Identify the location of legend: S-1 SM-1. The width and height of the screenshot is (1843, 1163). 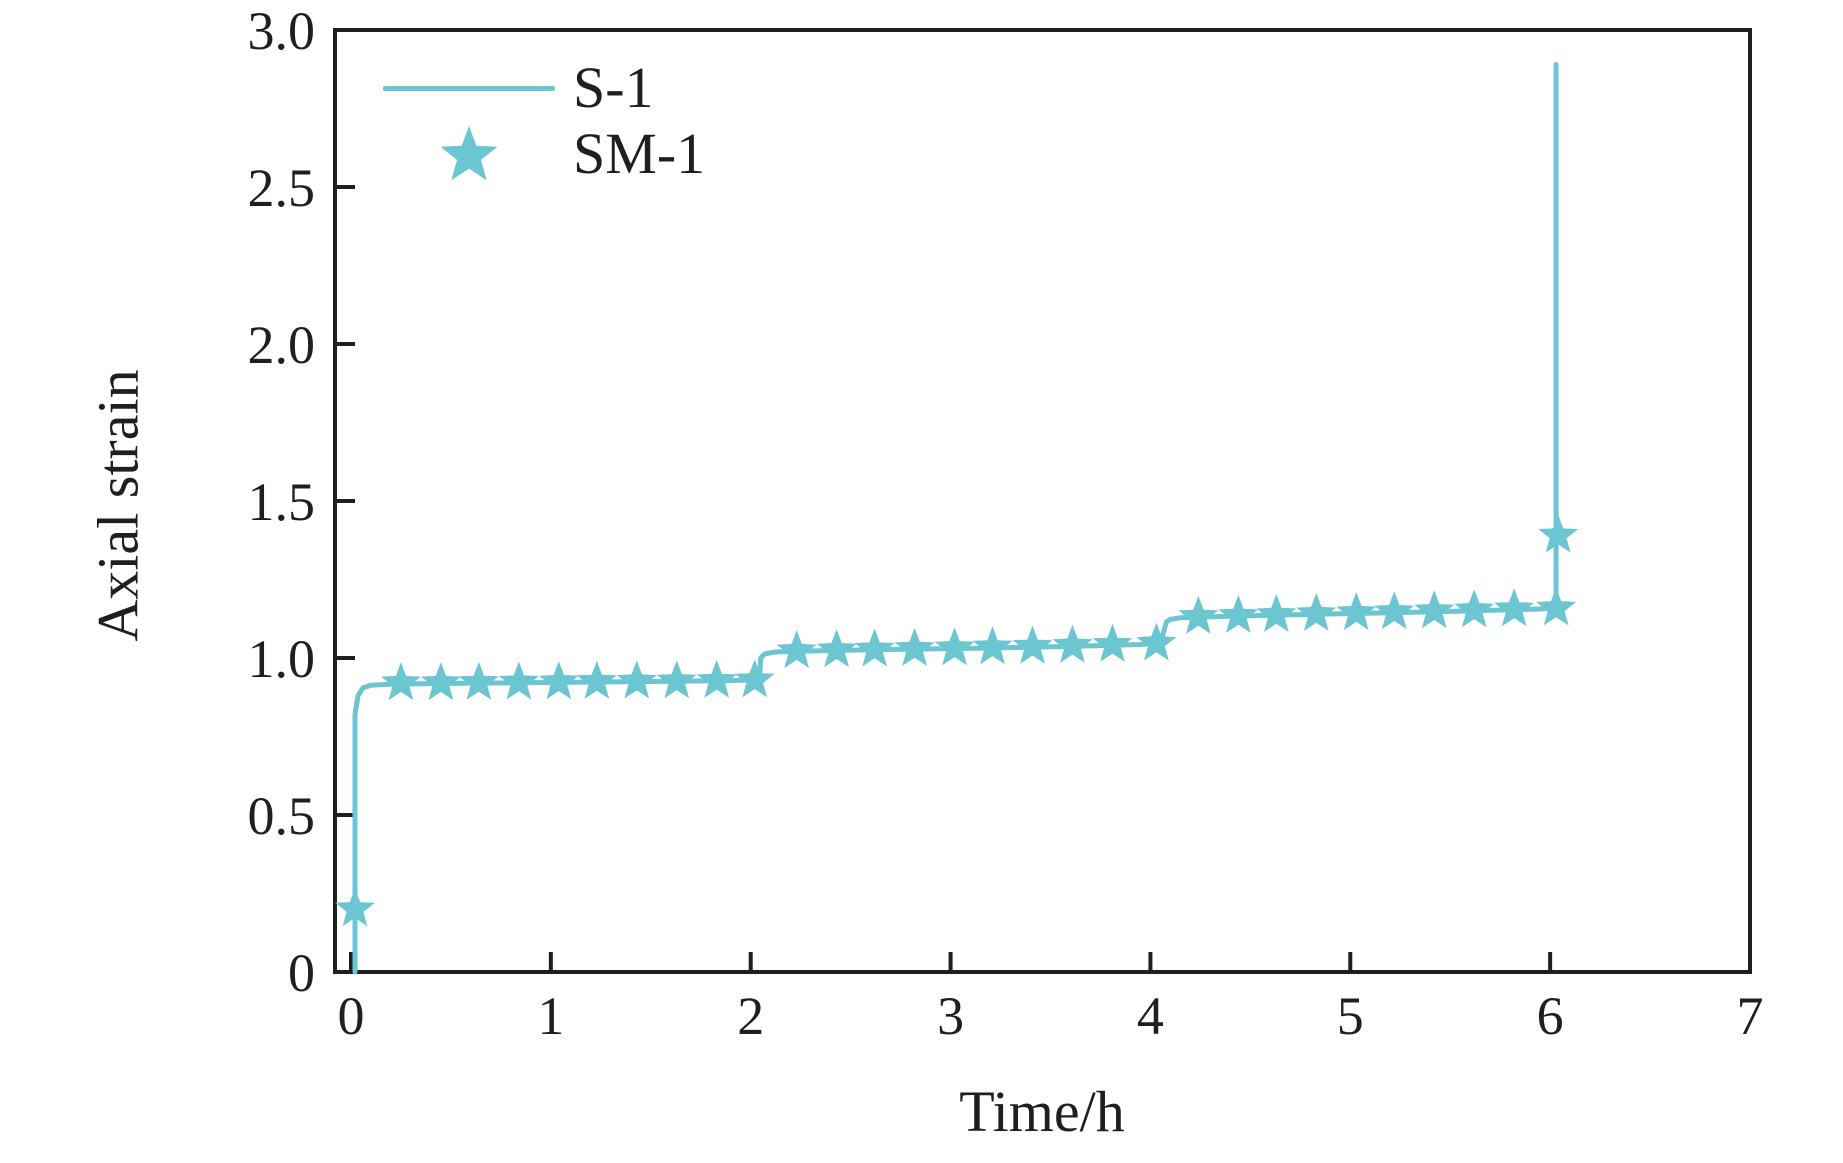
(544, 121).